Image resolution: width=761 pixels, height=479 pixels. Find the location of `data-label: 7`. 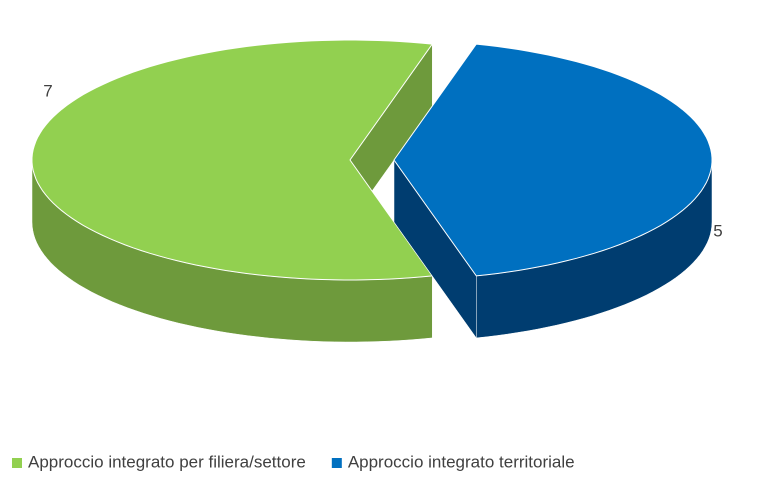

data-label: 7 is located at coordinates (47, 90).